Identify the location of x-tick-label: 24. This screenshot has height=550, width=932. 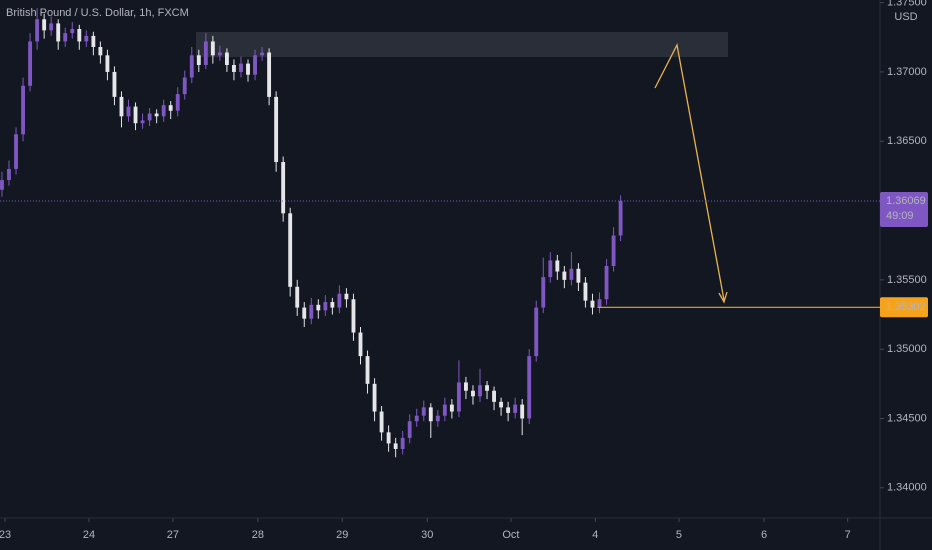
(89, 535).